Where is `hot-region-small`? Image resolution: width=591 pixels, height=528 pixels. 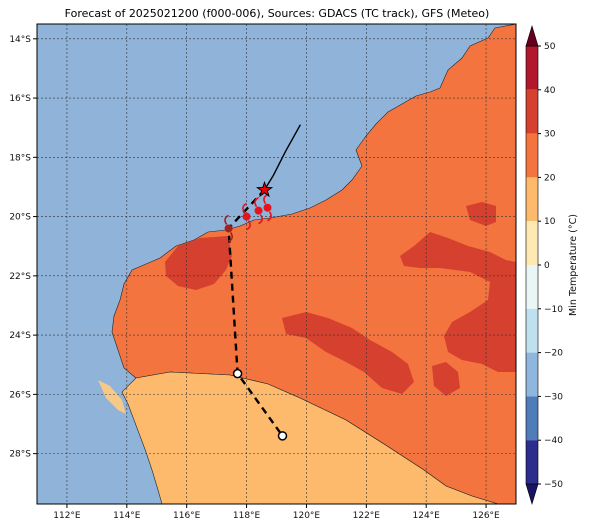 hot-region-small is located at coordinates (446, 379).